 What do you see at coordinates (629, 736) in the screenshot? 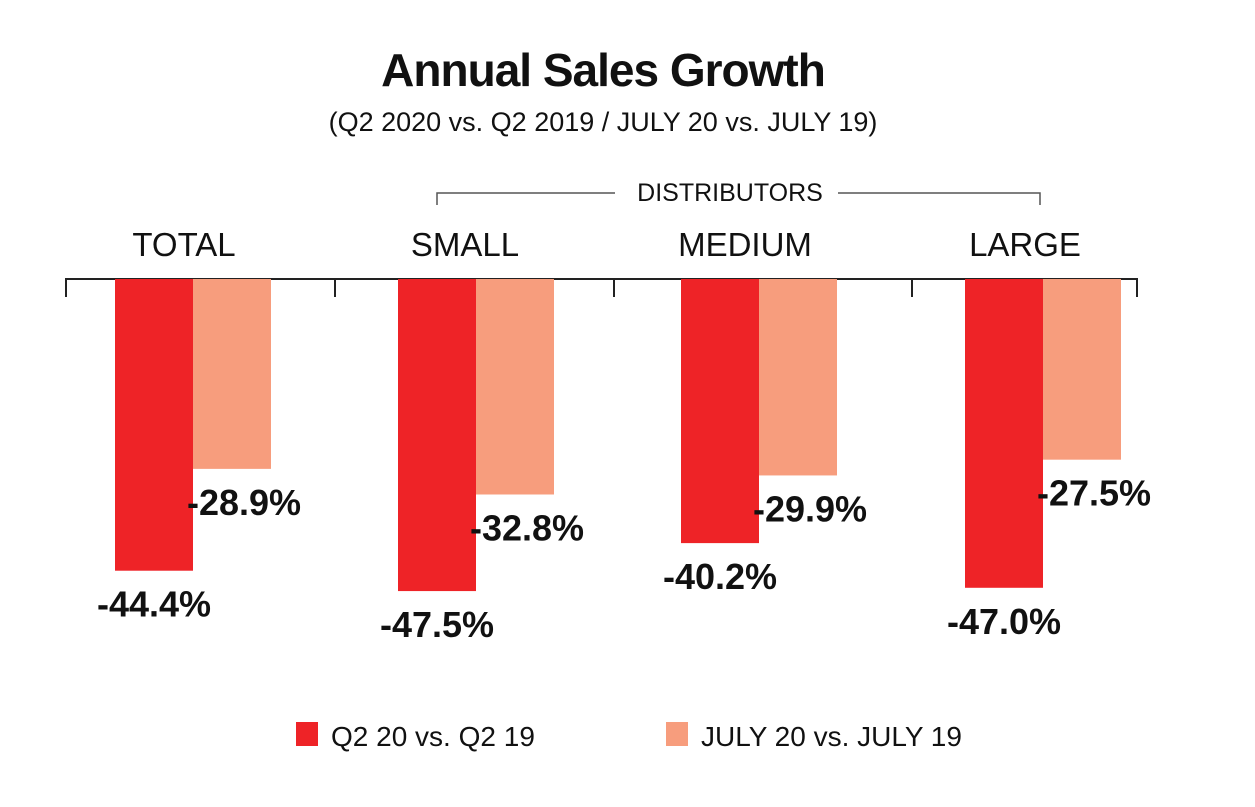
I see `legend: Q2 20 vs. Q2 19 JULY 20 vs. JULY 19` at bounding box center [629, 736].